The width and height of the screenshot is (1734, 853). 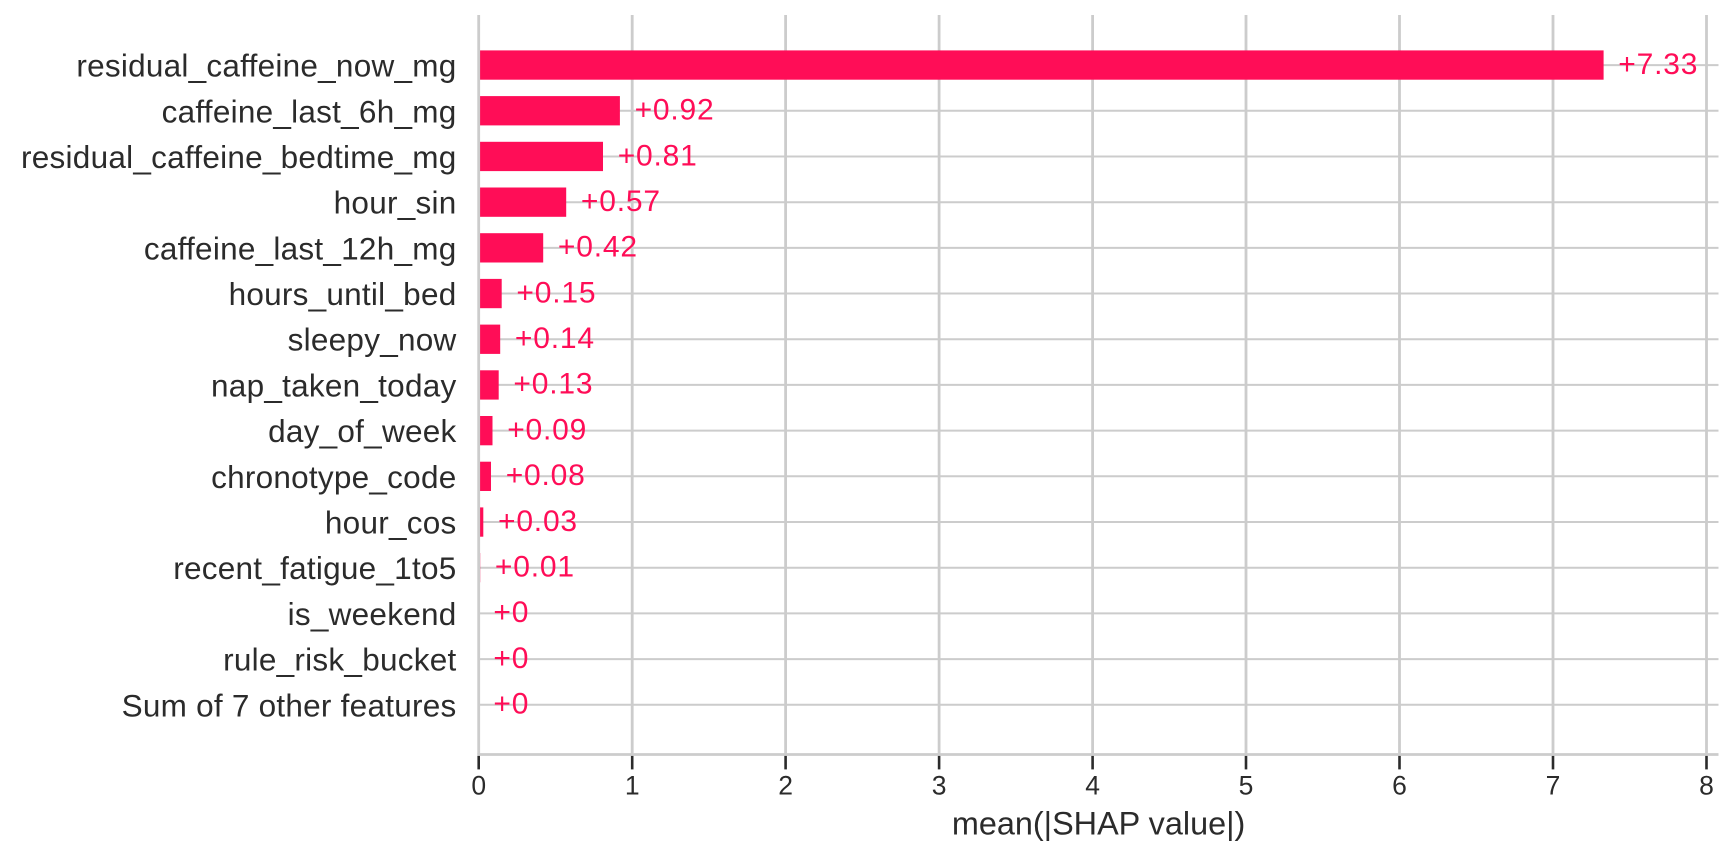 What do you see at coordinates (658, 155) in the screenshot?
I see `svg-text: +0.81` at bounding box center [658, 155].